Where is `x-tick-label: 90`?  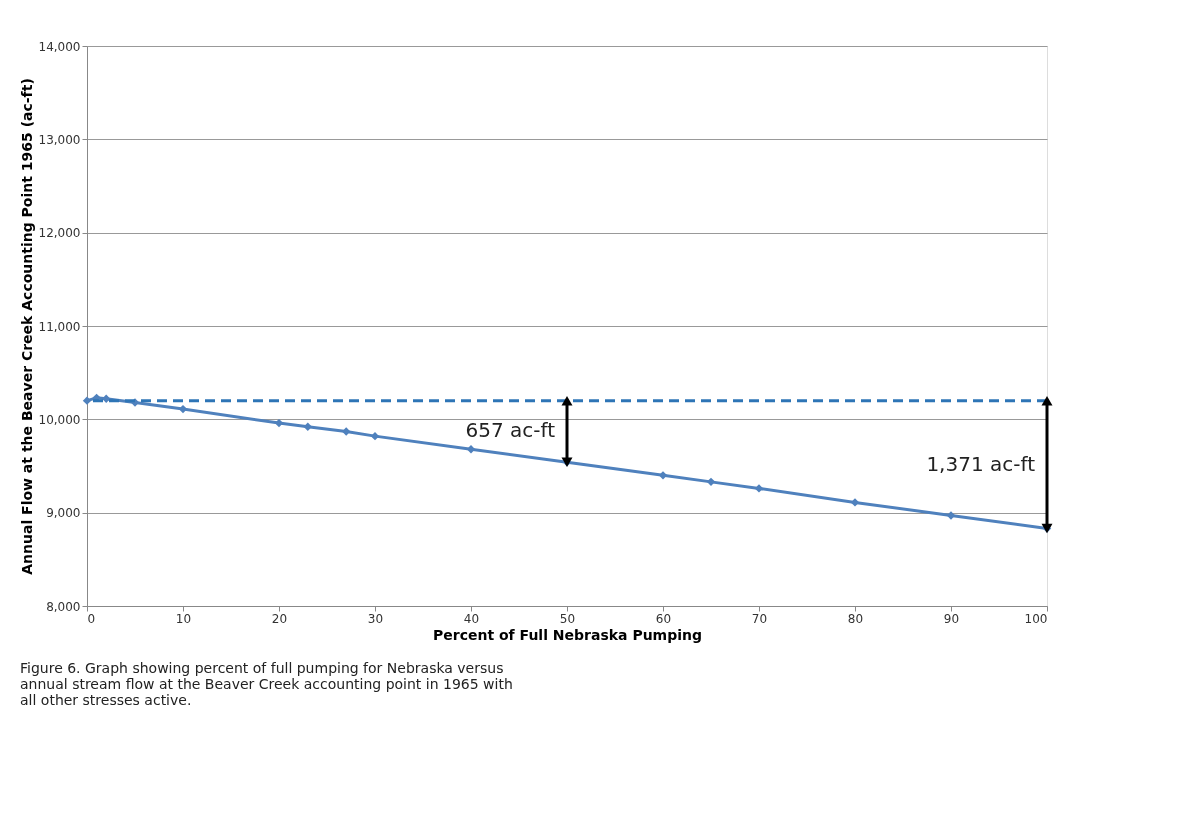
x-tick-label: 90 is located at coordinates (951, 618).